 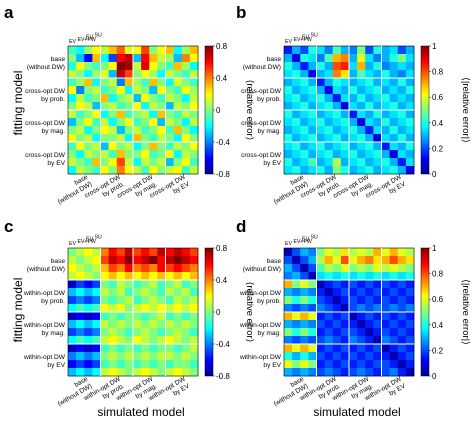 What do you see at coordinates (8, 226) in the screenshot?
I see `panel-letter: c` at bounding box center [8, 226].